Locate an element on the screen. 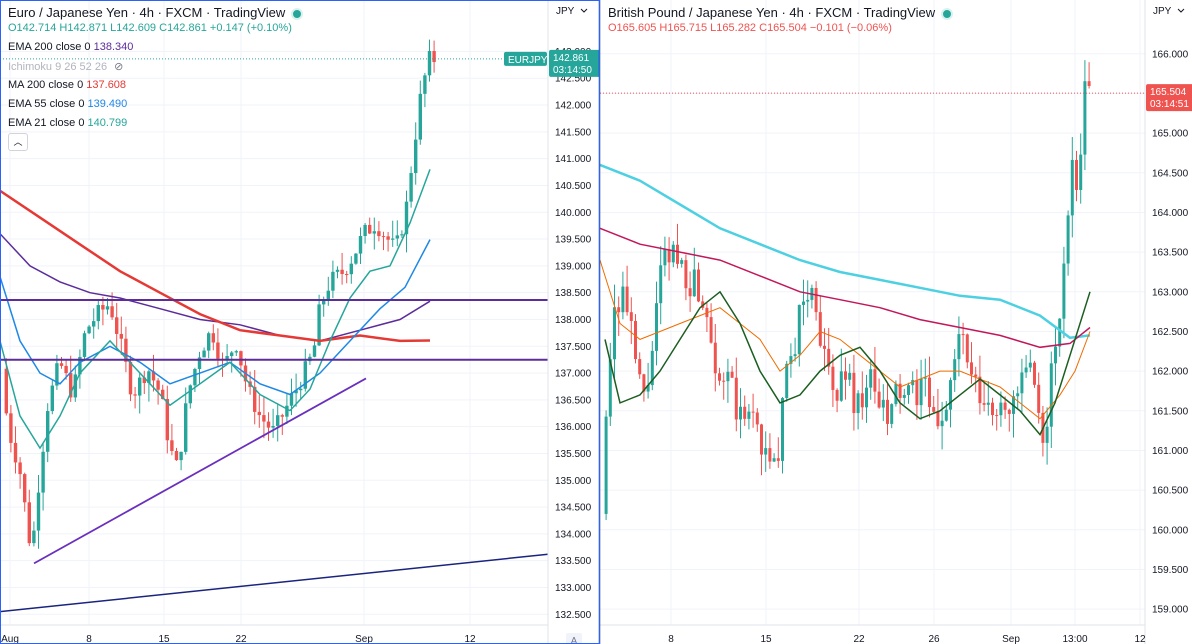 This screenshot has width=1192, height=644. time-tick-label: 22 is located at coordinates (859, 639).